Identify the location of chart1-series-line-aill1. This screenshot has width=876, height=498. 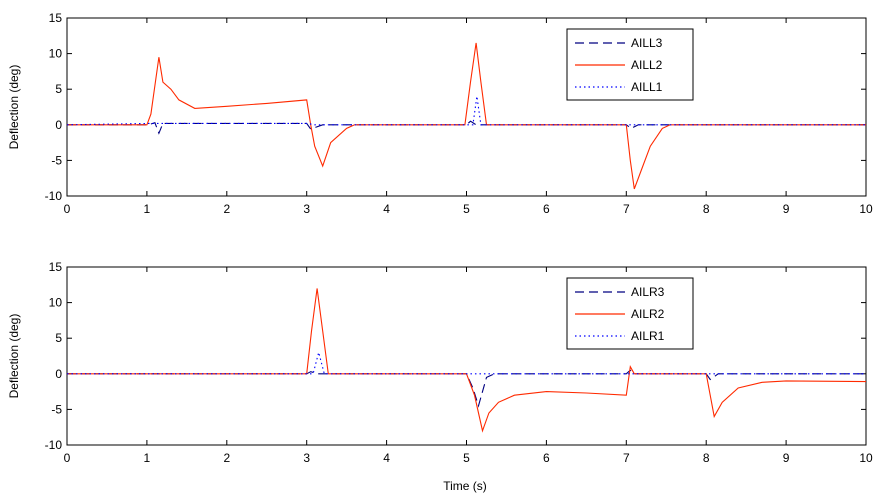
(466, 111).